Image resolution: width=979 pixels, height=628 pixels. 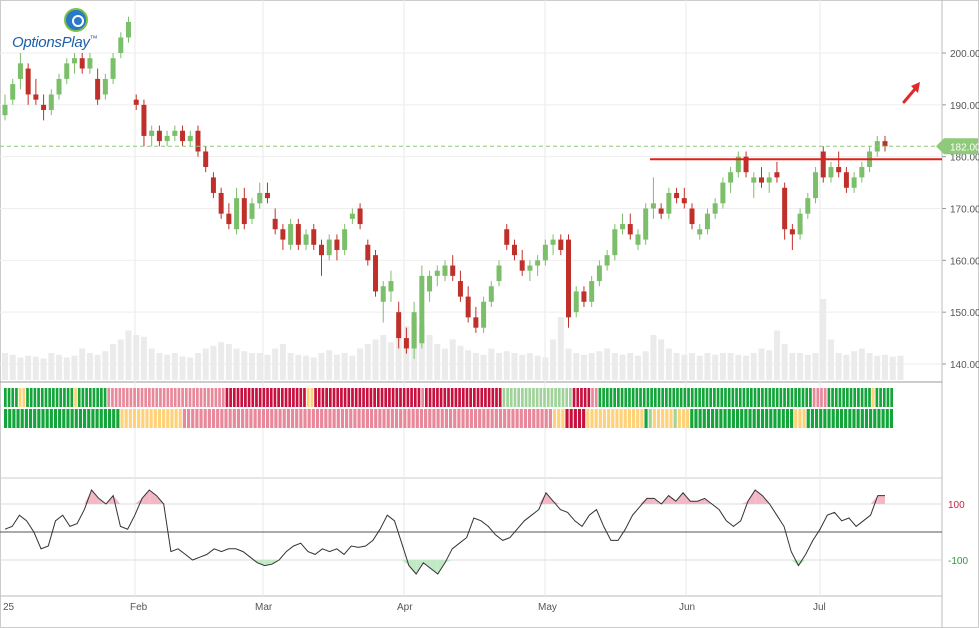 I want to click on time-tick-label: Jul, so click(x=819, y=607).